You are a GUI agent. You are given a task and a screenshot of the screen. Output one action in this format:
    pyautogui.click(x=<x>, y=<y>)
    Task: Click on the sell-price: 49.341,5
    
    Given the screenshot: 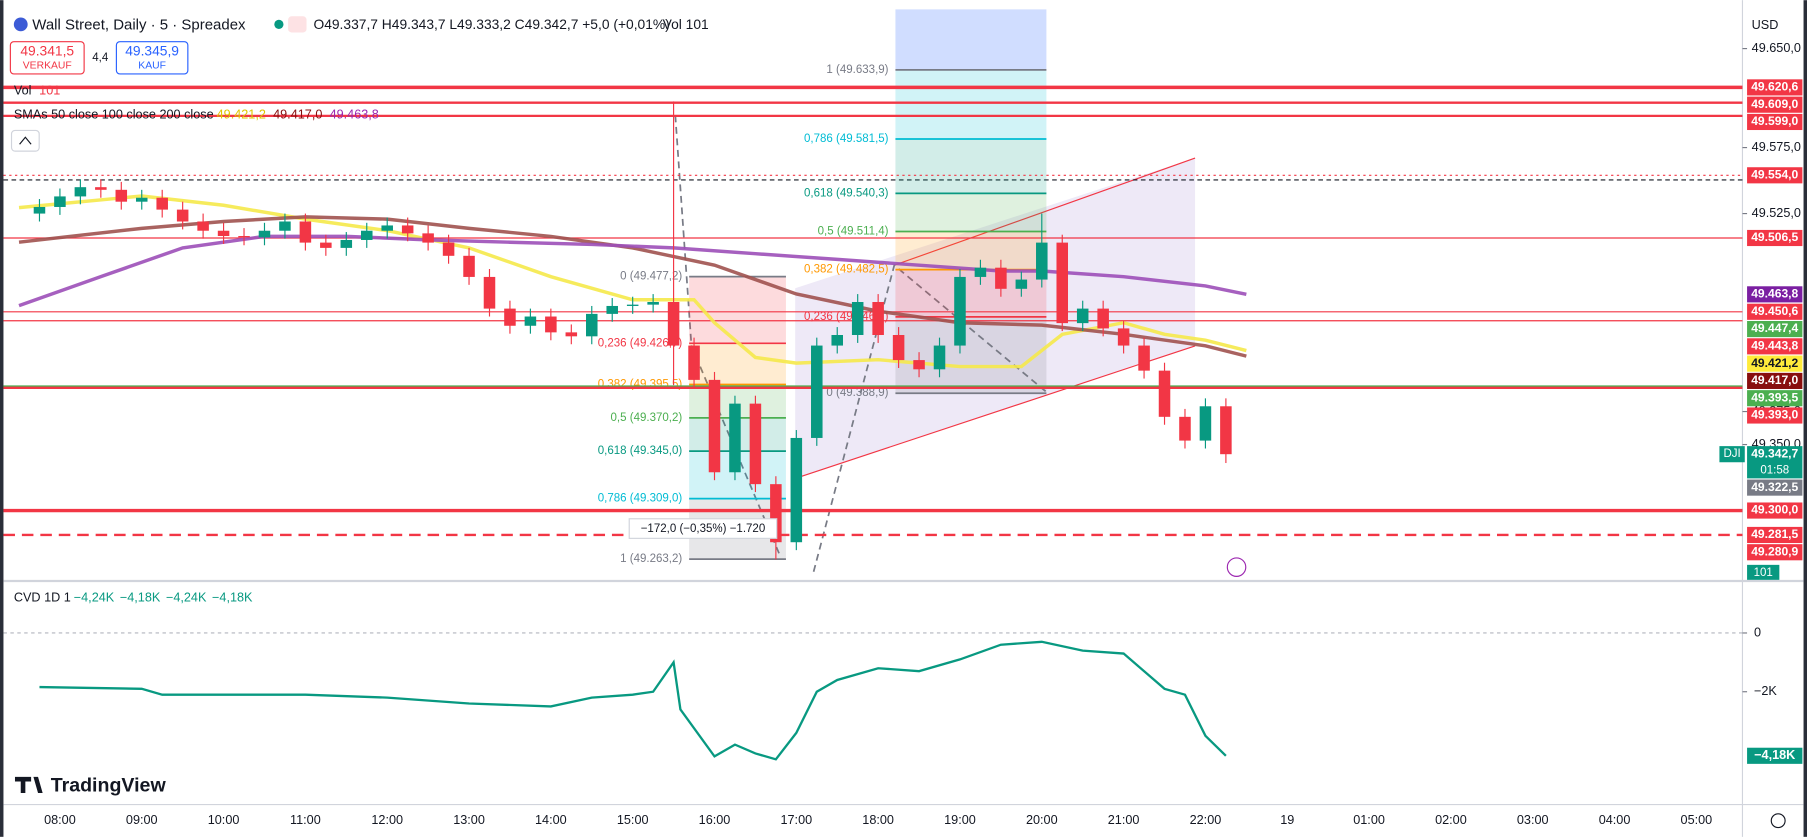 What is the action you would take?
    pyautogui.click(x=47, y=51)
    